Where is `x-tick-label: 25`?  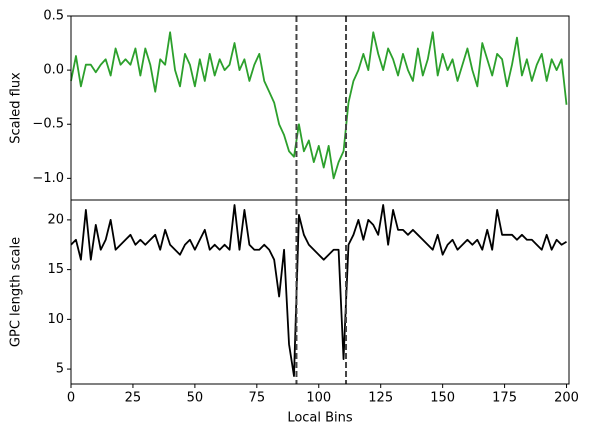 x-tick-label: 25 is located at coordinates (133, 398).